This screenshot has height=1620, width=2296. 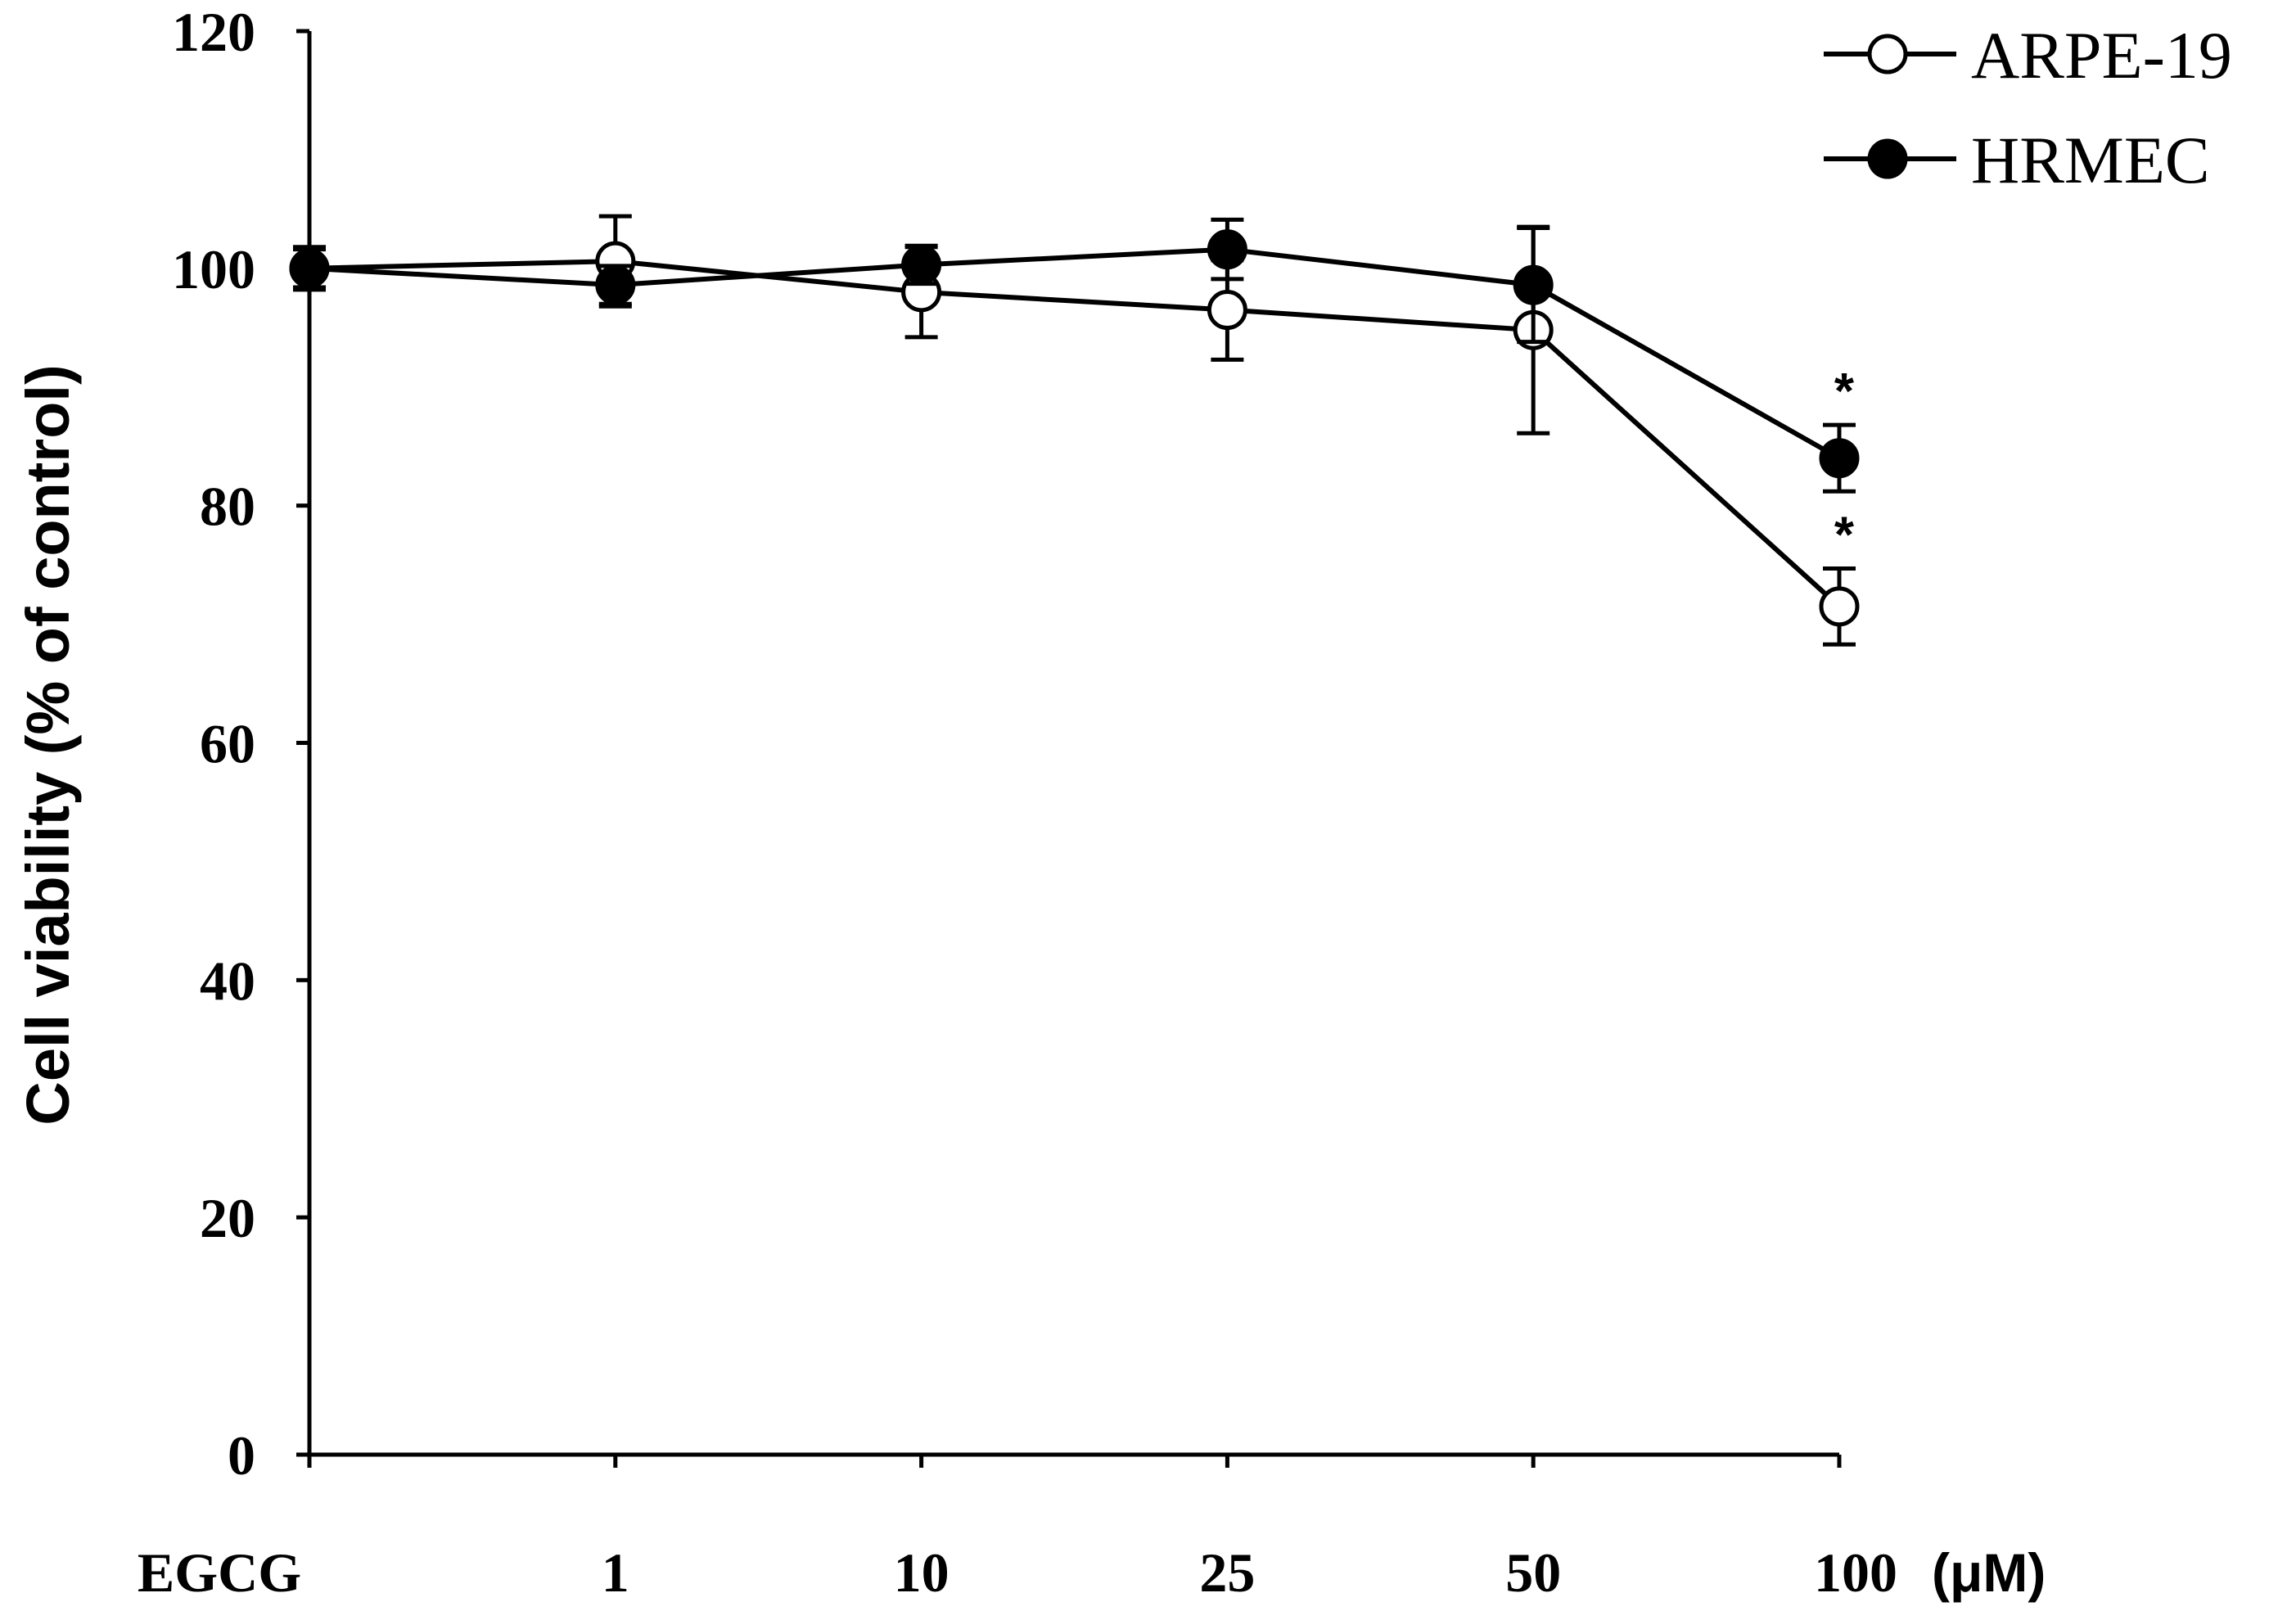 What do you see at coordinates (1227, 1572) in the screenshot?
I see `x-tick-label: 25` at bounding box center [1227, 1572].